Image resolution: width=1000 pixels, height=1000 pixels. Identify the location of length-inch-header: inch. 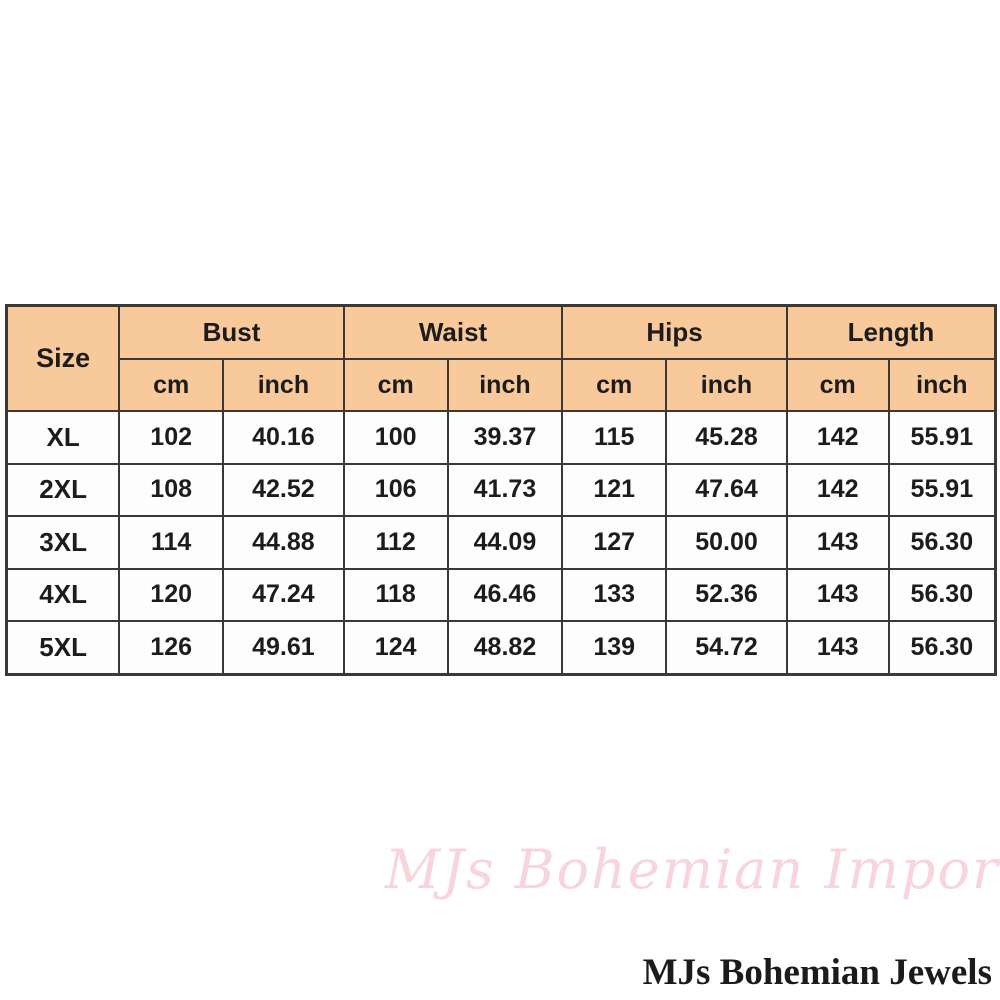
(942, 385).